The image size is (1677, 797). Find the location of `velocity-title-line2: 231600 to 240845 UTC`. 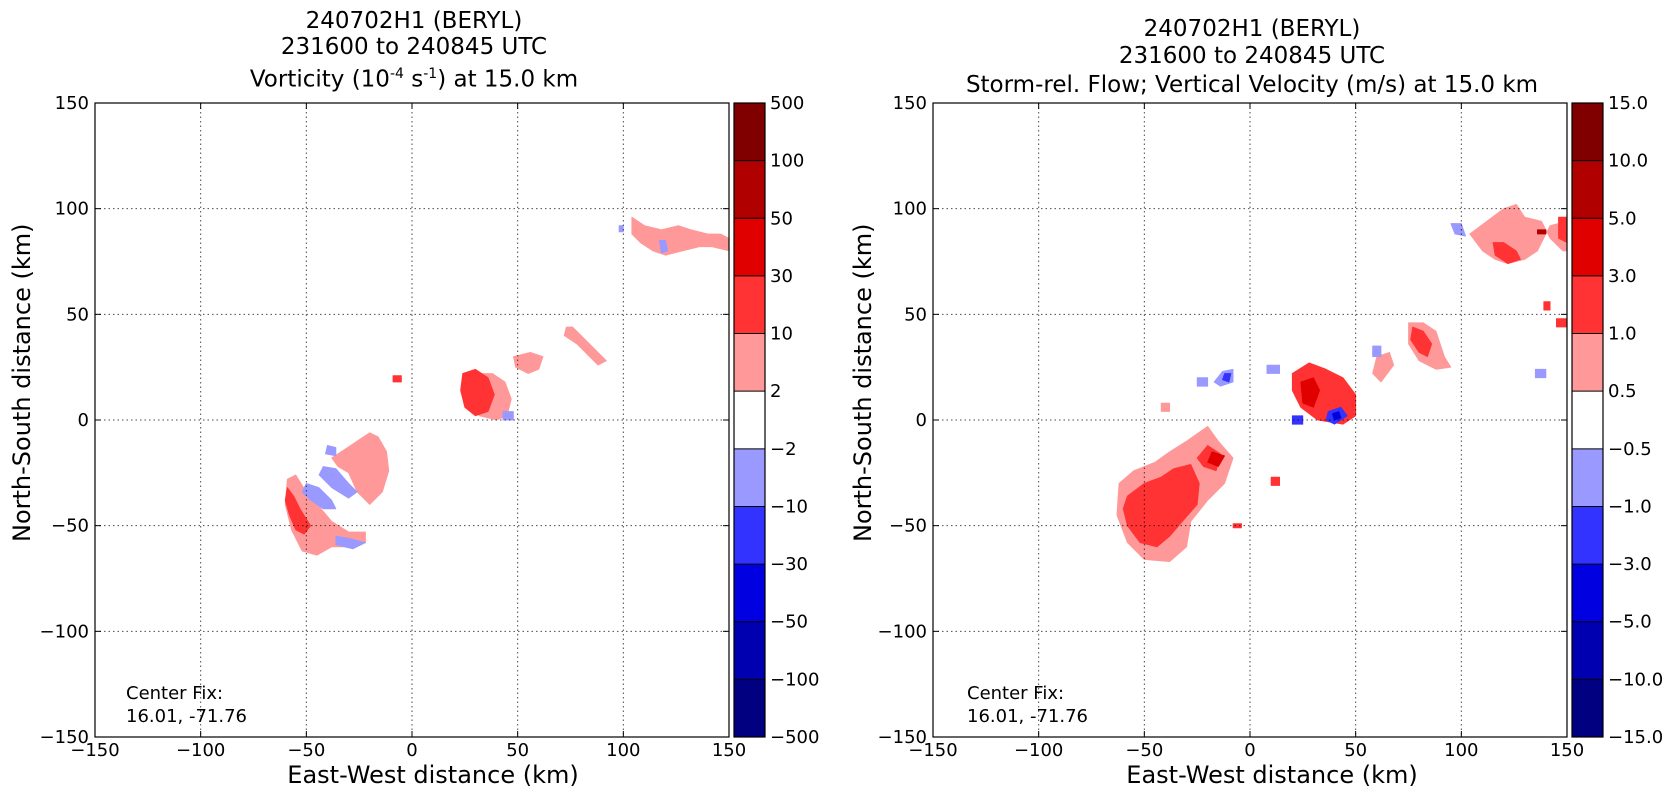

velocity-title-line2: 231600 to 240845 UTC is located at coordinates (1252, 56).